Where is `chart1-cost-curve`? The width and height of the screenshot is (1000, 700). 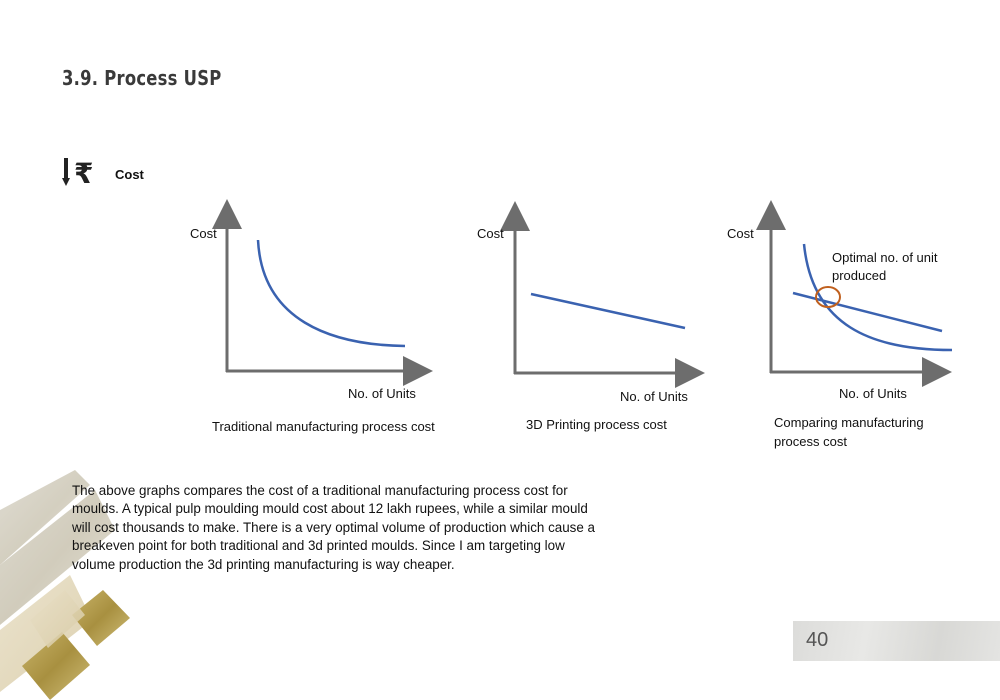
chart1-cost-curve is located at coordinates (331, 293).